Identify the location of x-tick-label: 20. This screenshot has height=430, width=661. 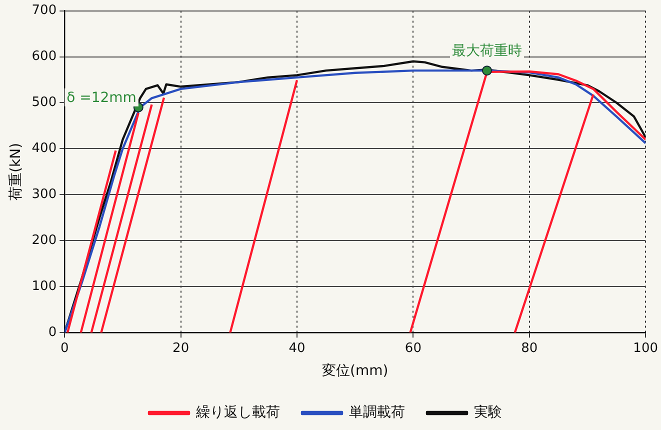
(181, 348).